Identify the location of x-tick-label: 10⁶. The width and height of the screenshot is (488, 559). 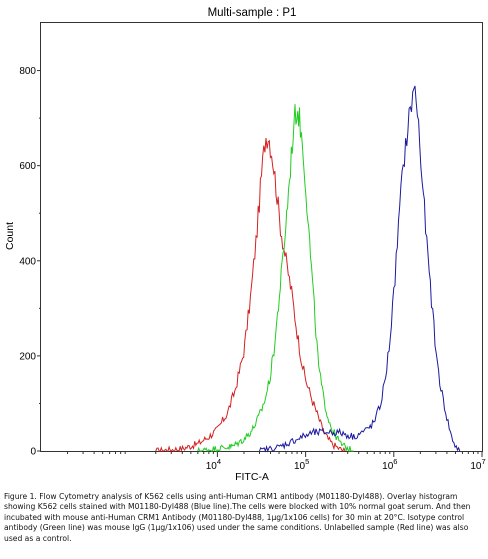
(389, 464).